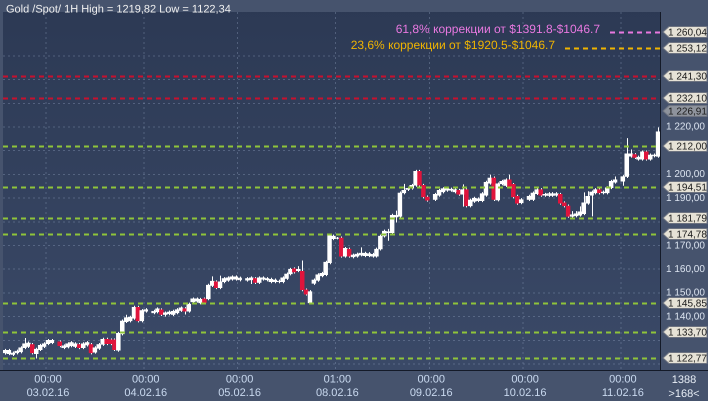 The width and height of the screenshot is (708, 401). What do you see at coordinates (240, 386) in the screenshot?
I see `x-tick-label: 00:00 05.02.16` at bounding box center [240, 386].